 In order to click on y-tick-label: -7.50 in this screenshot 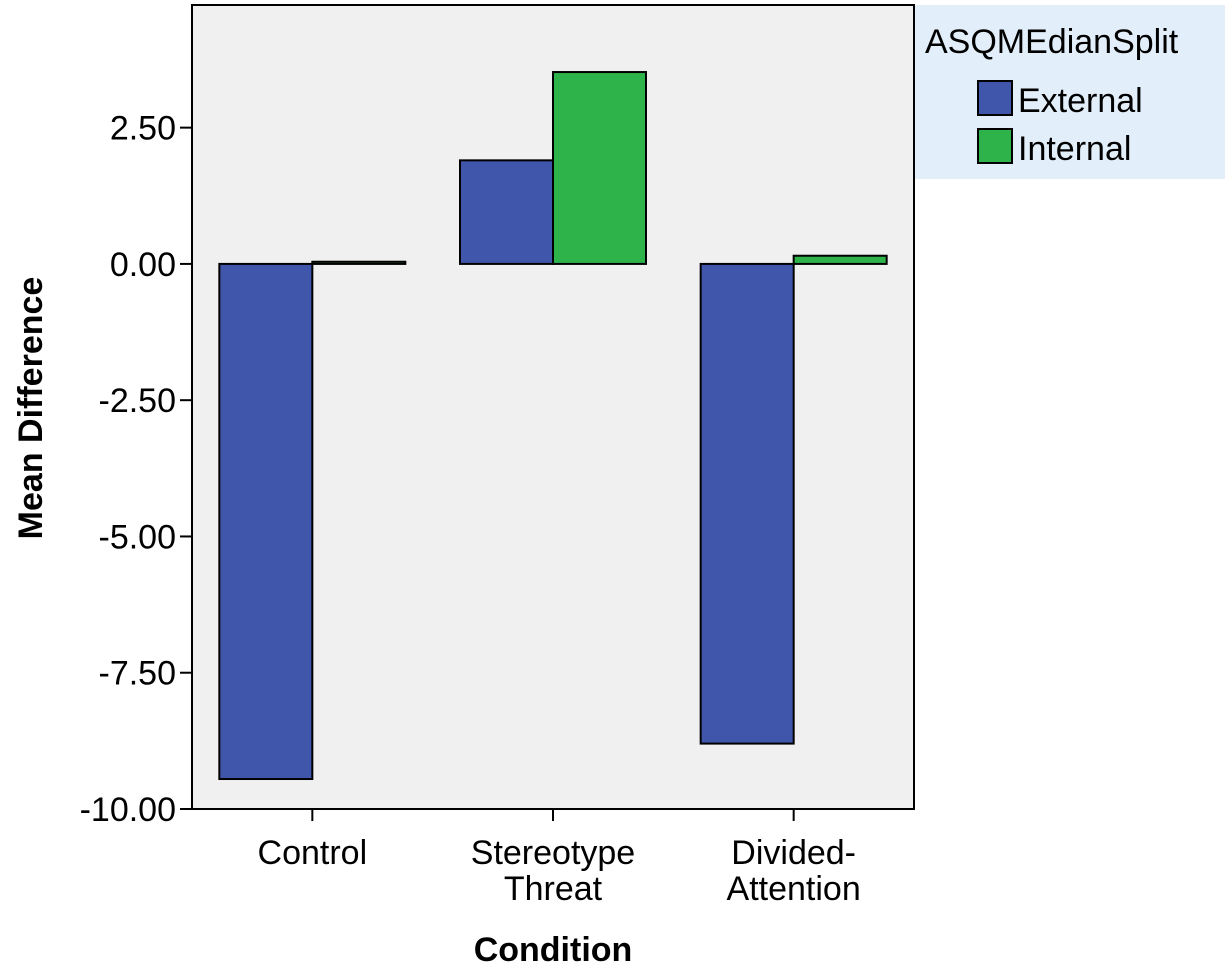, I will do `click(138, 674)`.